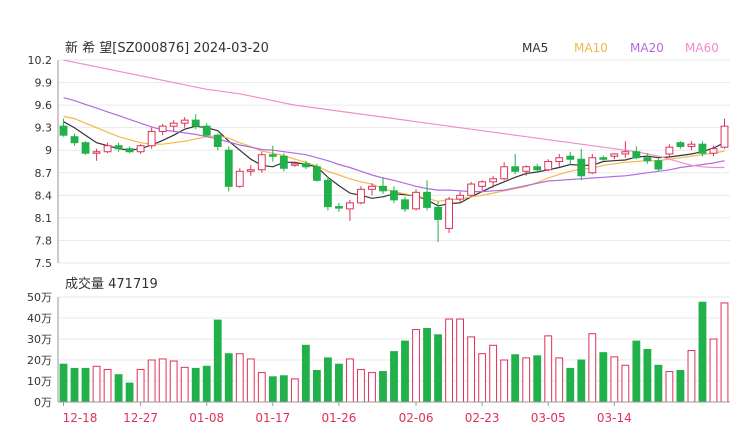 The image size is (740, 444). What do you see at coordinates (44, 173) in the screenshot?
I see `price-tick-label: 8.7` at bounding box center [44, 173].